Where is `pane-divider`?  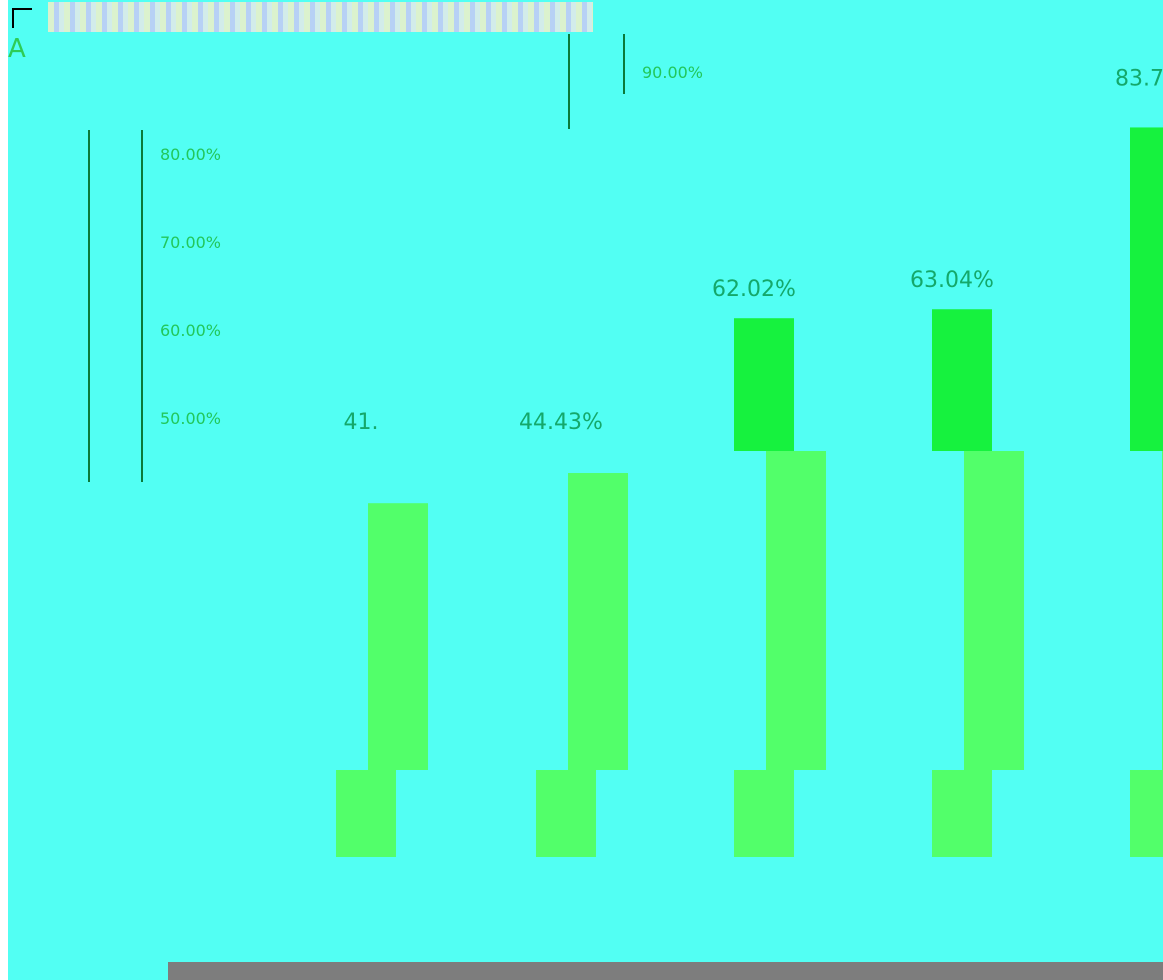
pane-divider is located at coordinates (569, 81).